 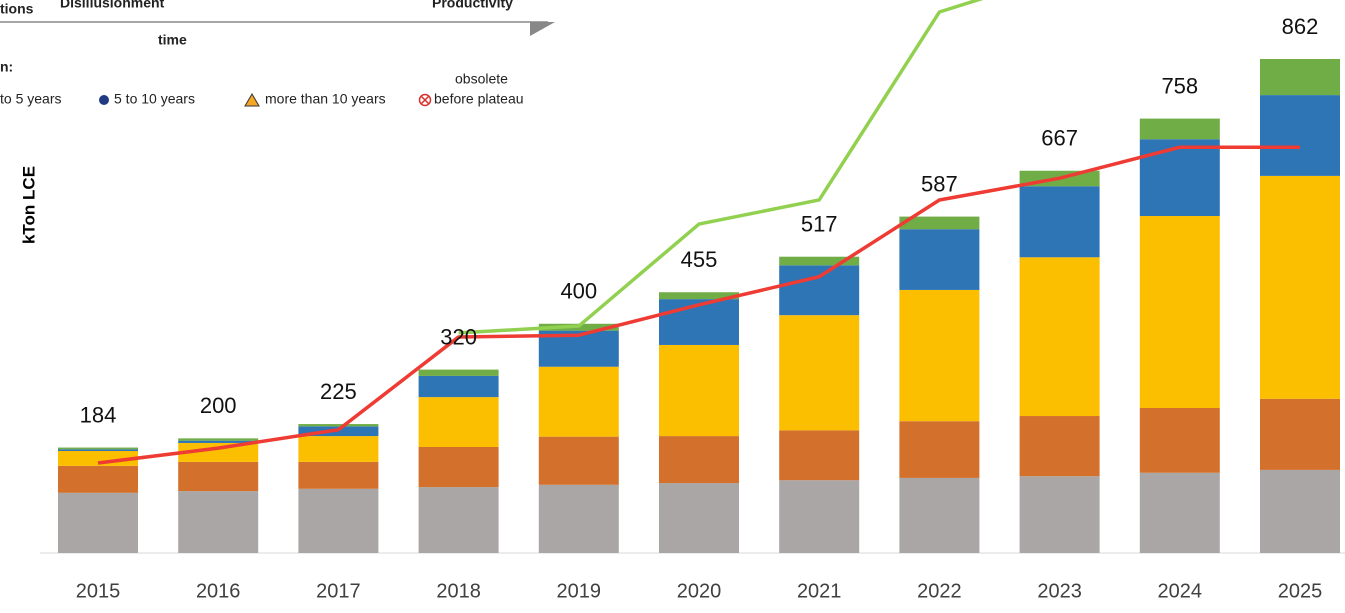 What do you see at coordinates (939, 183) in the screenshot?
I see `total-label: 587` at bounding box center [939, 183].